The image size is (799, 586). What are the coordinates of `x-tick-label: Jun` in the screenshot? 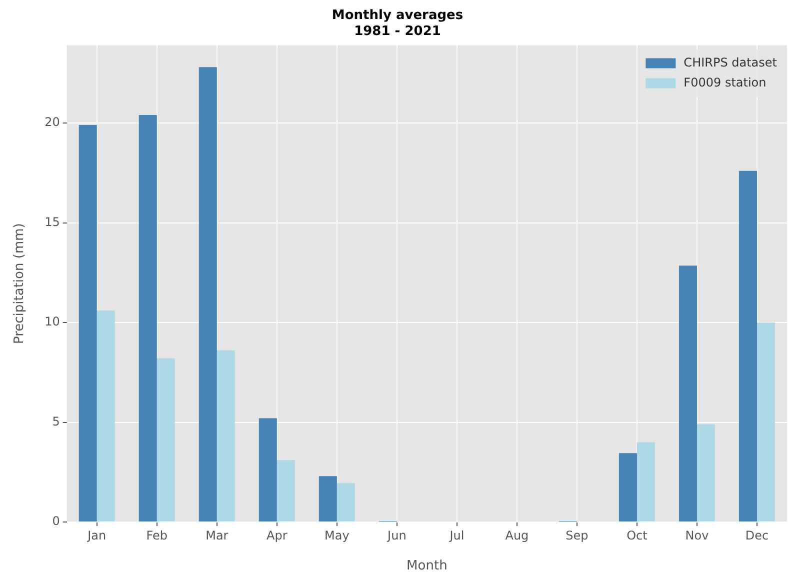 It's located at (396, 535).